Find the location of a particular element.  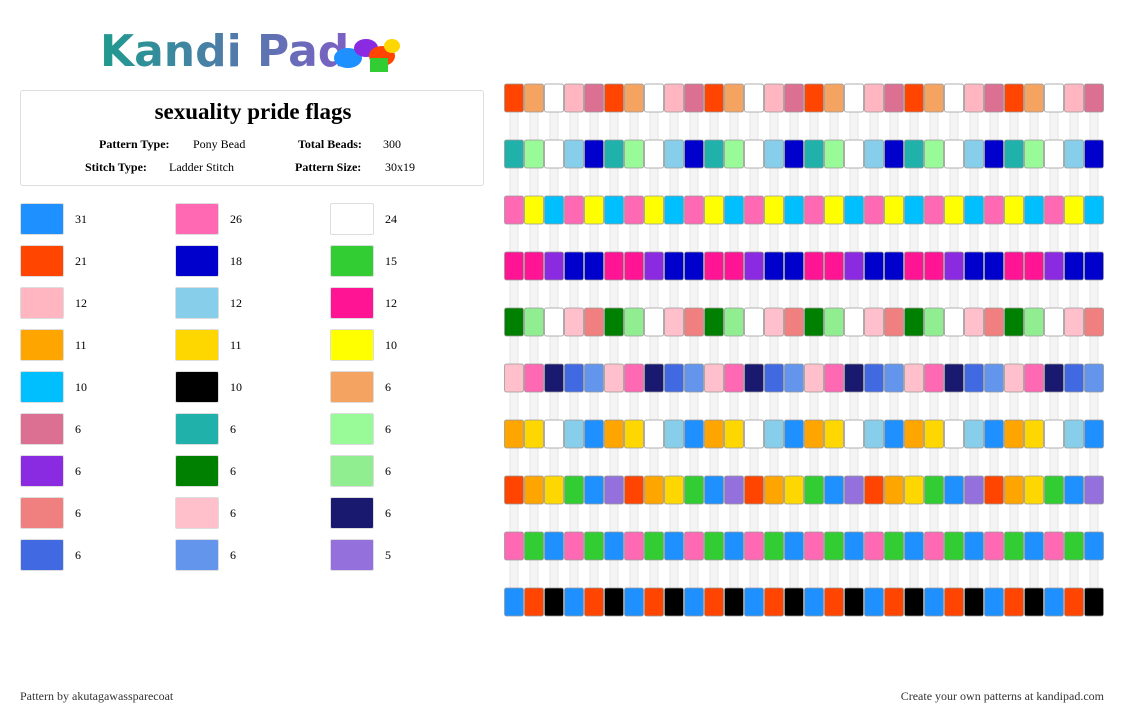

logo: Kandi Pad is located at coordinates (225, 51).